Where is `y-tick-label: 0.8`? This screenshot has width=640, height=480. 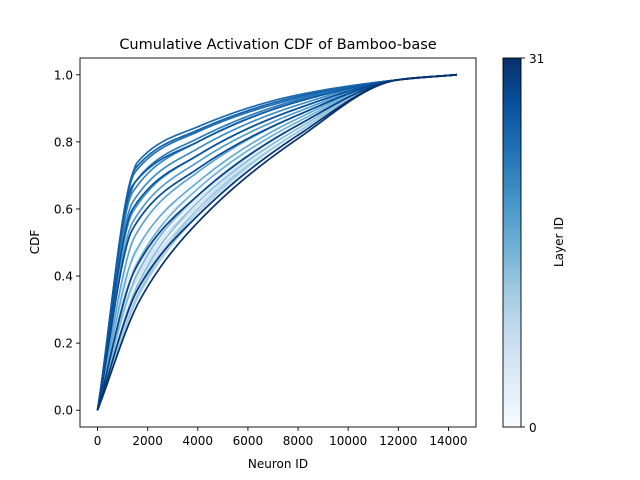
y-tick-label: 0.8 is located at coordinates (63, 142).